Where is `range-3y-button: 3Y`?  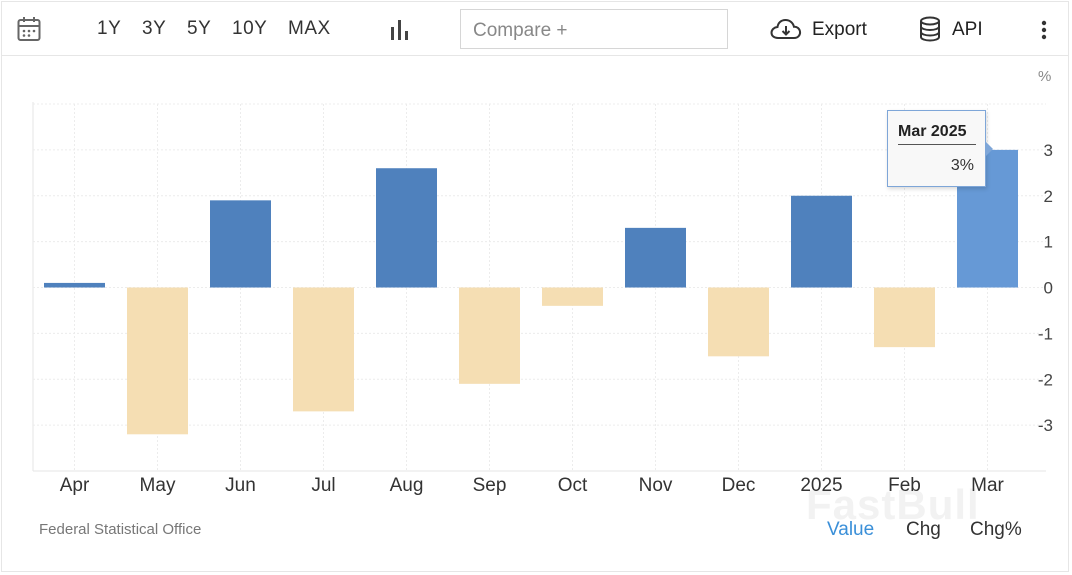
range-3y-button: 3Y is located at coordinates (154, 28).